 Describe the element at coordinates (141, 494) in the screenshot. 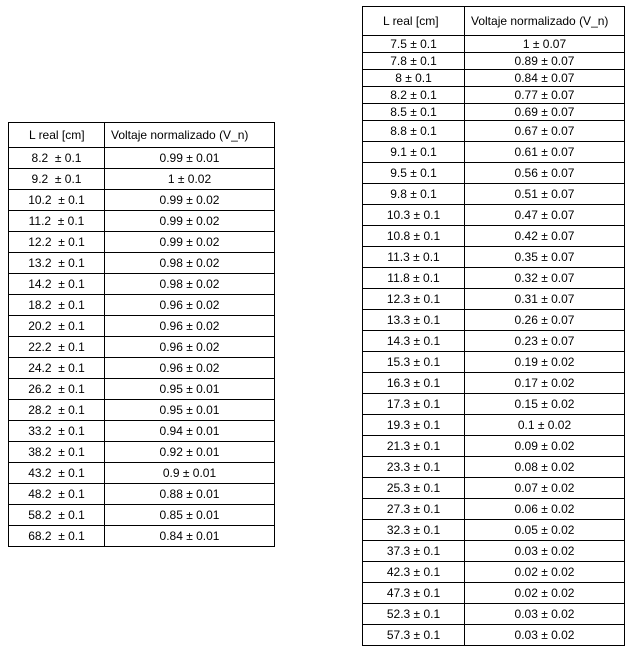

I see `table-row: 48.2 ± 0.1 0.88 ± 0.01` at that location.